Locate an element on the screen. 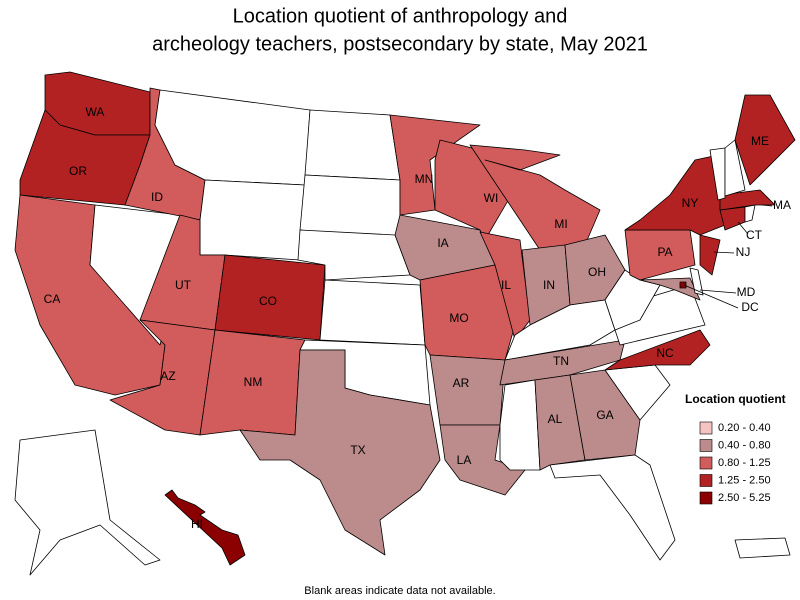 Image resolution: width=800 pixels, height=600 pixels. state-label: PA is located at coordinates (664, 252).